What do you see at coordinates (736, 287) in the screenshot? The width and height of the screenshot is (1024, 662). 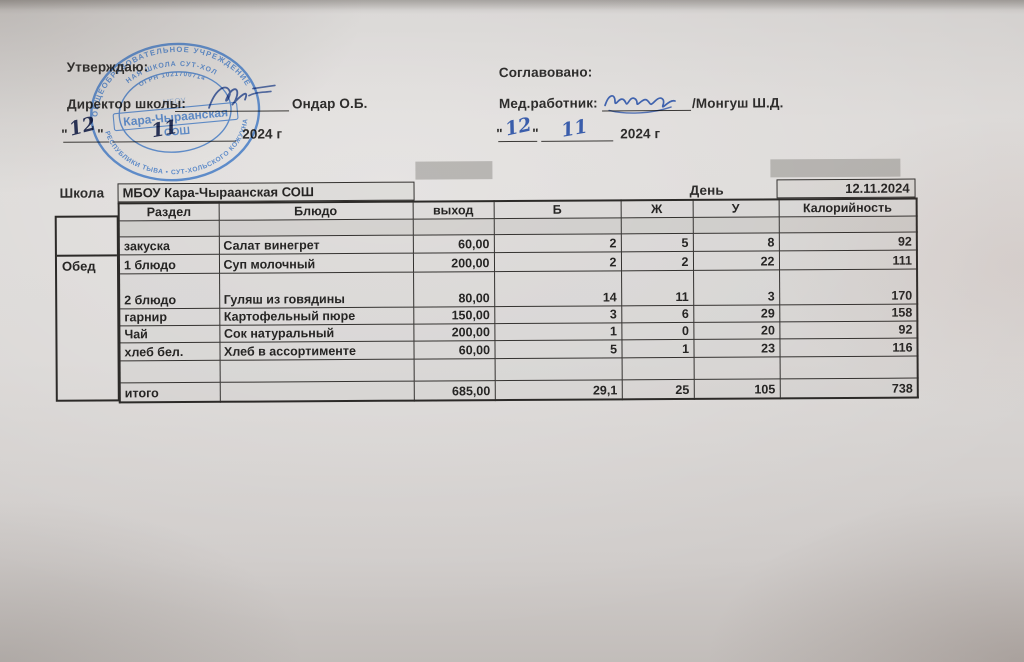 I see `cell-carbs: 3` at bounding box center [736, 287].